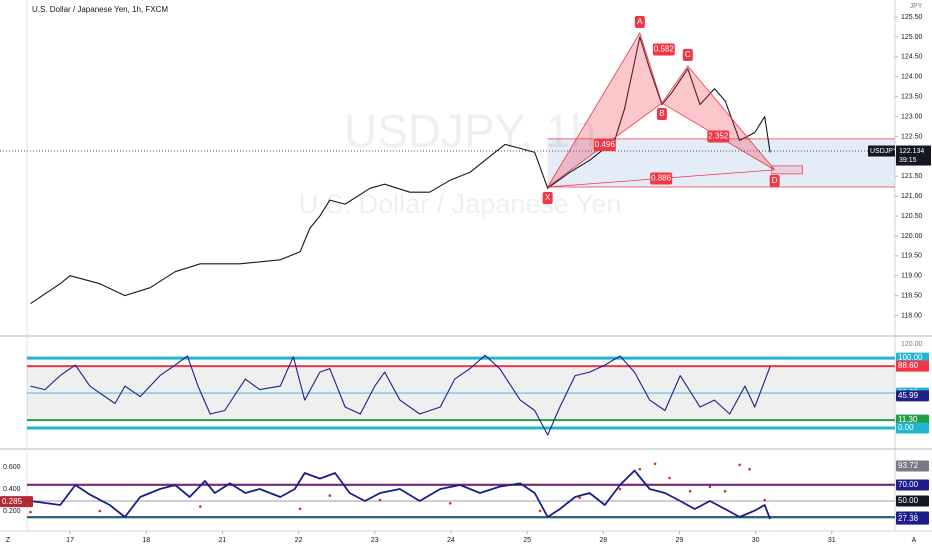 Image resolution: width=932 pixels, height=550 pixels. What do you see at coordinates (680, 540) in the screenshot?
I see `x-tick-label: 29` at bounding box center [680, 540].